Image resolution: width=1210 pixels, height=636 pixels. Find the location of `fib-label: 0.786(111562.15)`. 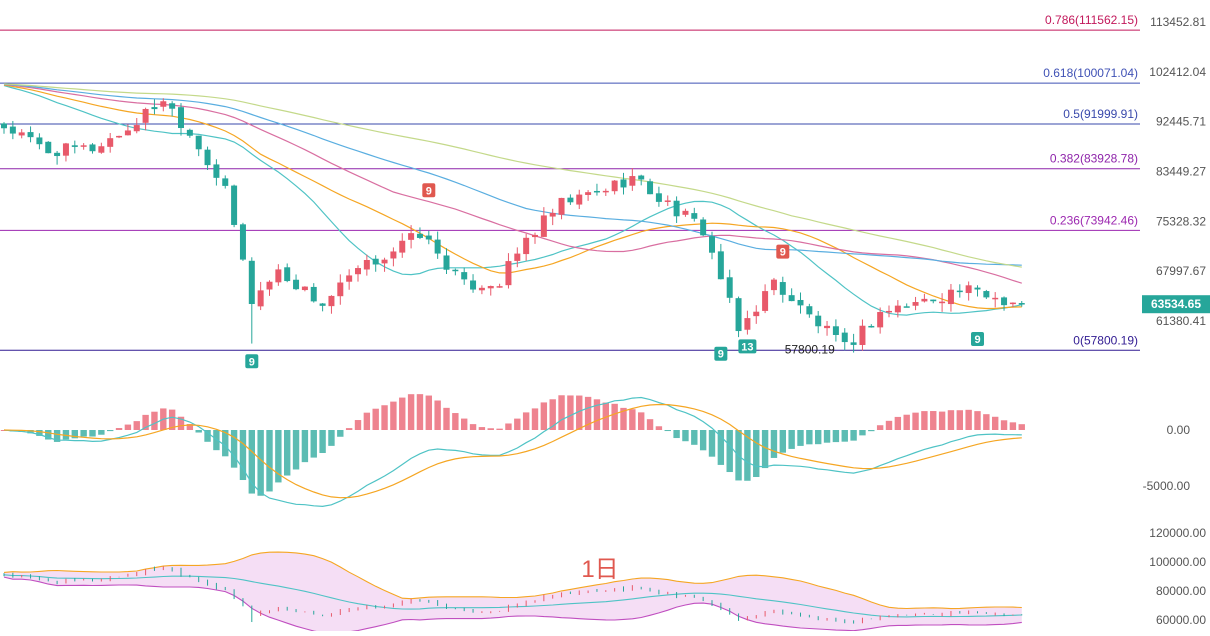

fib-label: 0.786(111562.15) is located at coordinates (1091, 20).